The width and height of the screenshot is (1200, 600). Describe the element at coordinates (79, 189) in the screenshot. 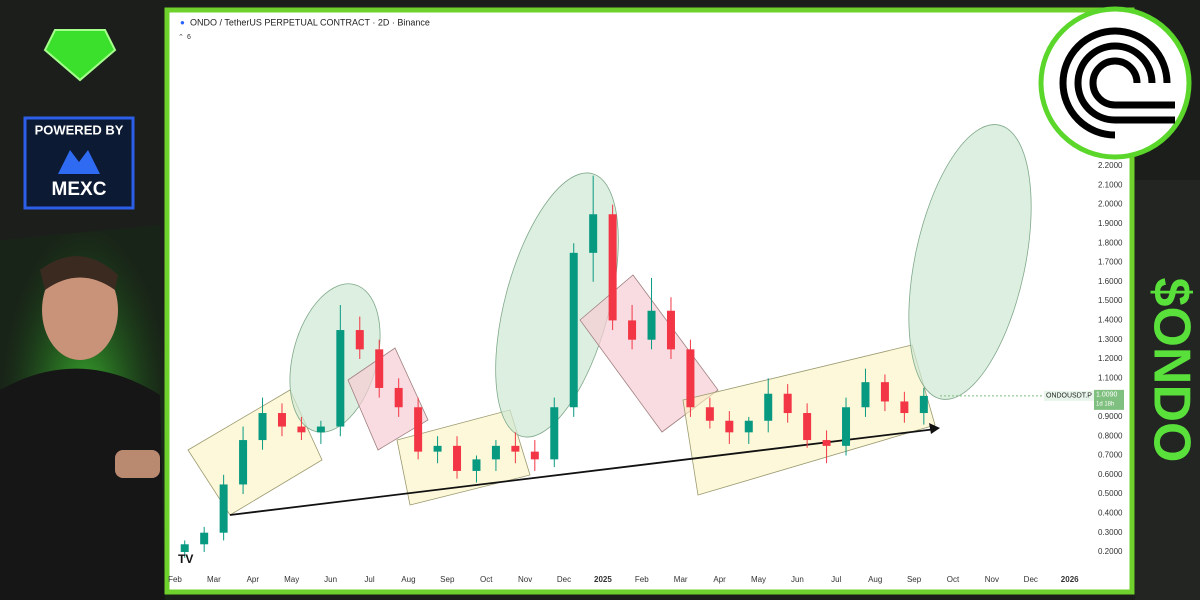

I see `exchange-name: MEXC` at that location.